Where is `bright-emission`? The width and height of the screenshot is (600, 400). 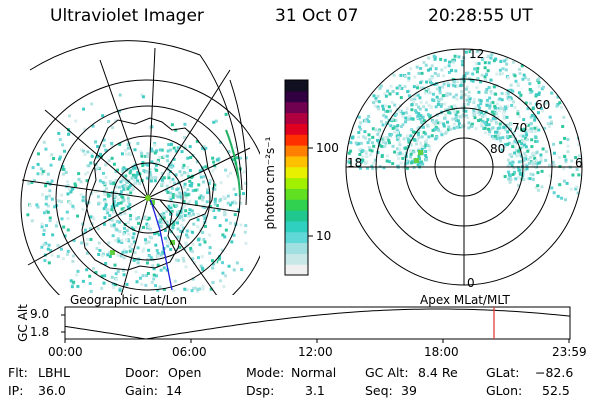
bright-emission is located at coordinates (416, 160).